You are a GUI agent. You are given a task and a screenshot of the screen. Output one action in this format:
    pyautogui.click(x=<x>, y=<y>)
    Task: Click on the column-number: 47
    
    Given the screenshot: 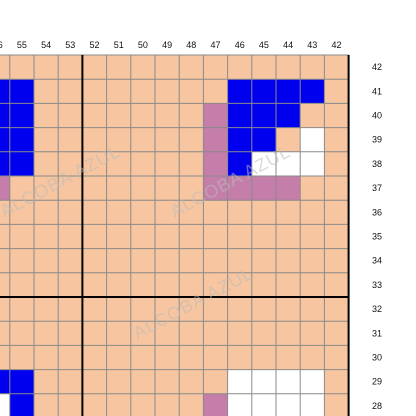 What is the action you would take?
    pyautogui.click(x=215, y=45)
    